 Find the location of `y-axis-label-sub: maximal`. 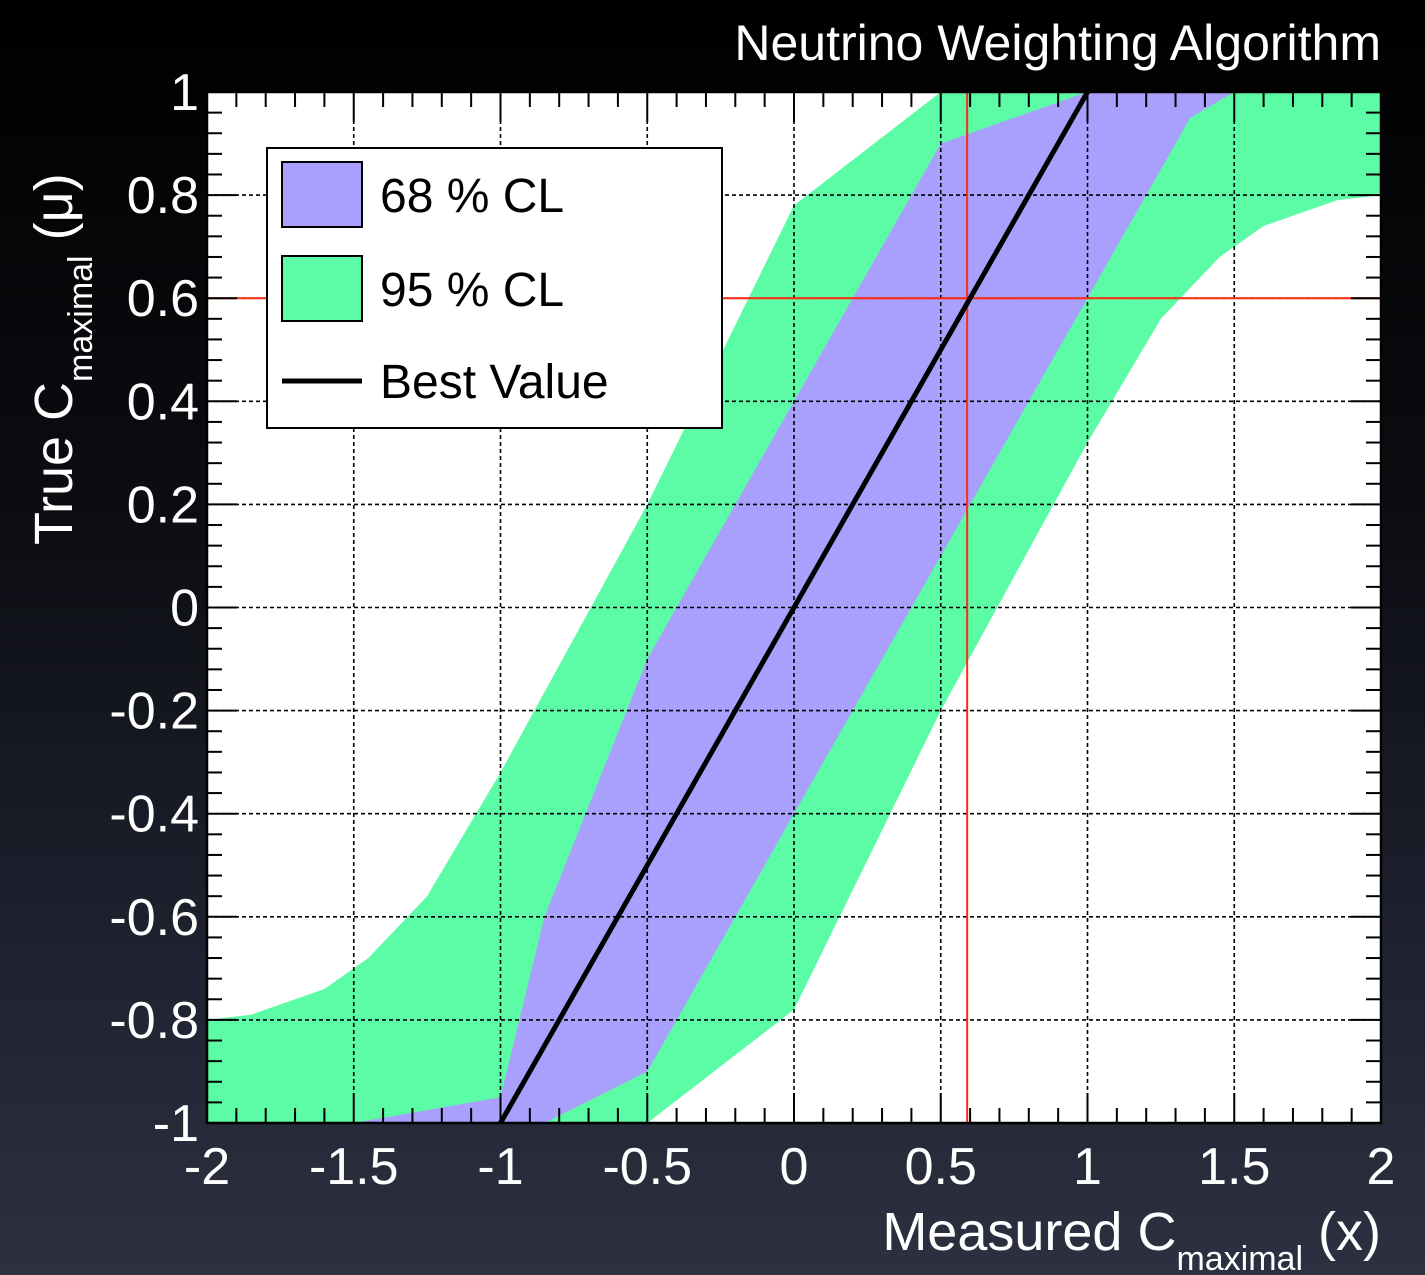

y-axis-label-sub: maximal is located at coordinates (81, 318).